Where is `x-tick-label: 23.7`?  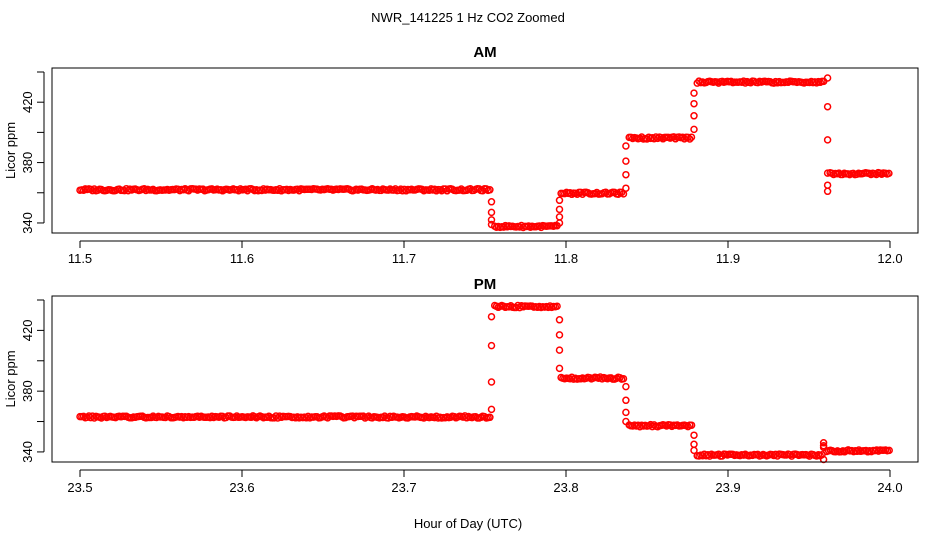
x-tick-label: 23.7 is located at coordinates (403, 487).